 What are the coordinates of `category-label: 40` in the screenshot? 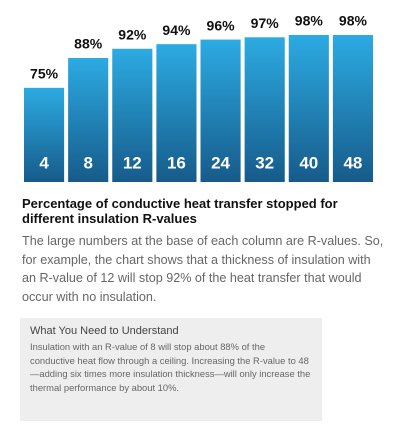 It's located at (308, 162).